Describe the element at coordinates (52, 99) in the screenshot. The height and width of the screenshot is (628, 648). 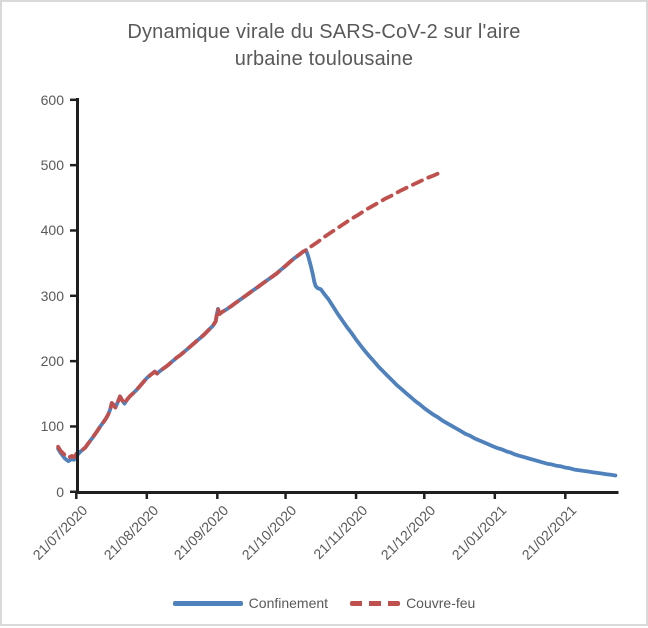
I see `y-tick-label: 600` at that location.